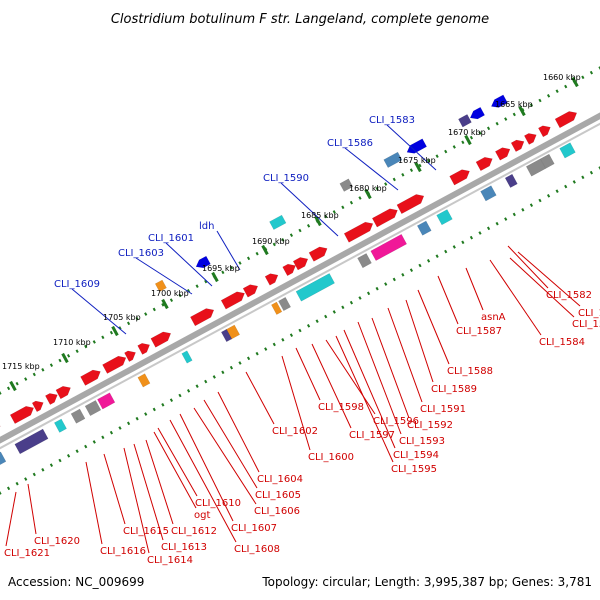 The height and width of the screenshot is (600, 600). What do you see at coordinates (479, 331) in the screenshot?
I see `gene-label: CLI_1587` at bounding box center [479, 331].